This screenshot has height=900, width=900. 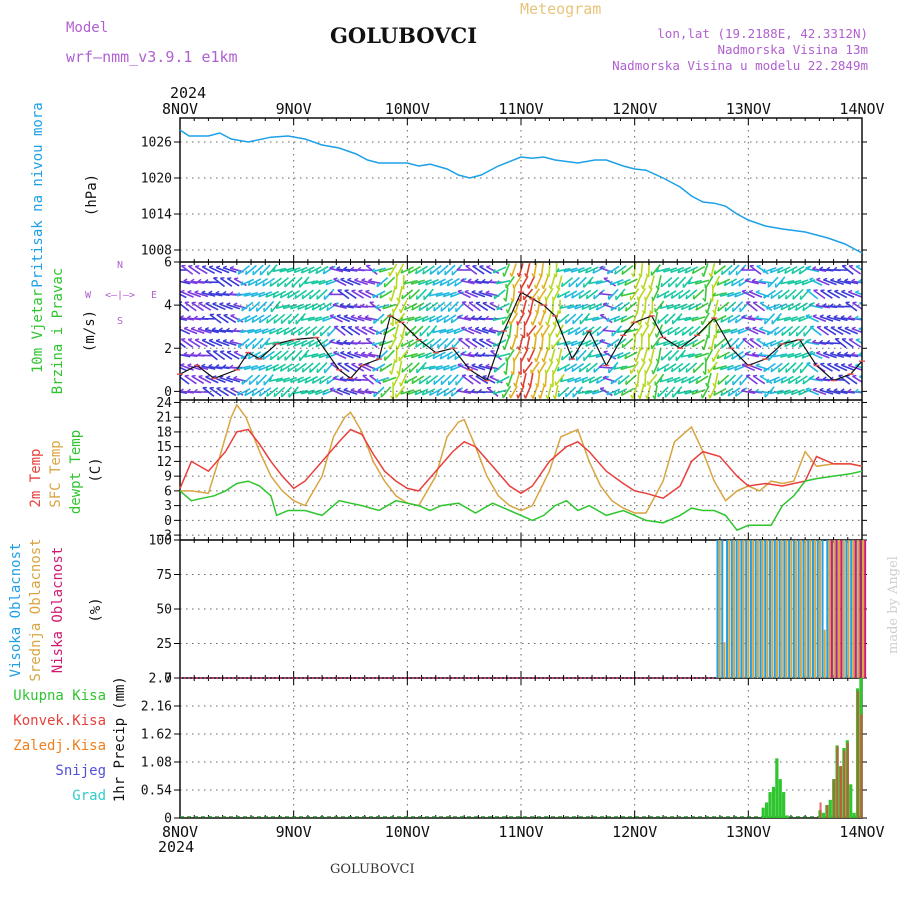 What do you see at coordinates (792, 49) in the screenshot?
I see `elevation-text: Nadmorska Visina 13m` at bounding box center [792, 49].